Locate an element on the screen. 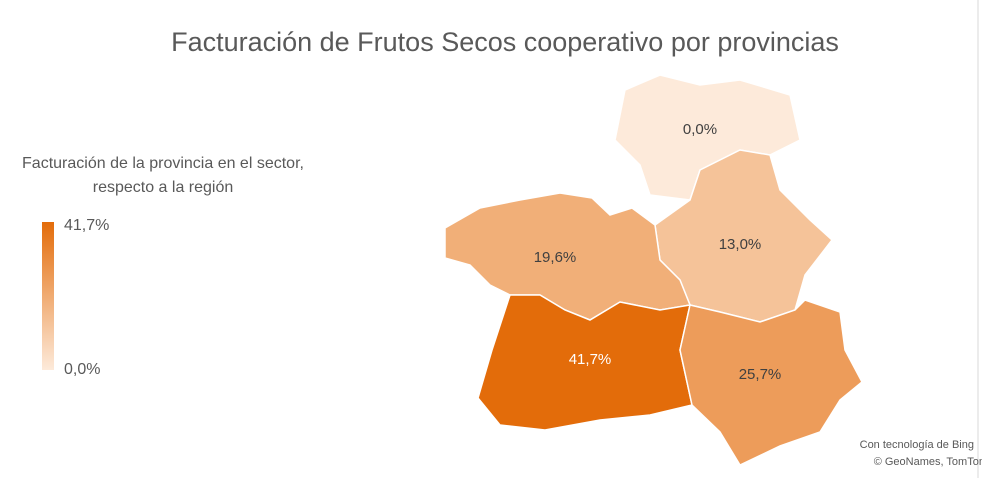  attribution: Con tecnología de Bing is located at coordinates (917, 445).